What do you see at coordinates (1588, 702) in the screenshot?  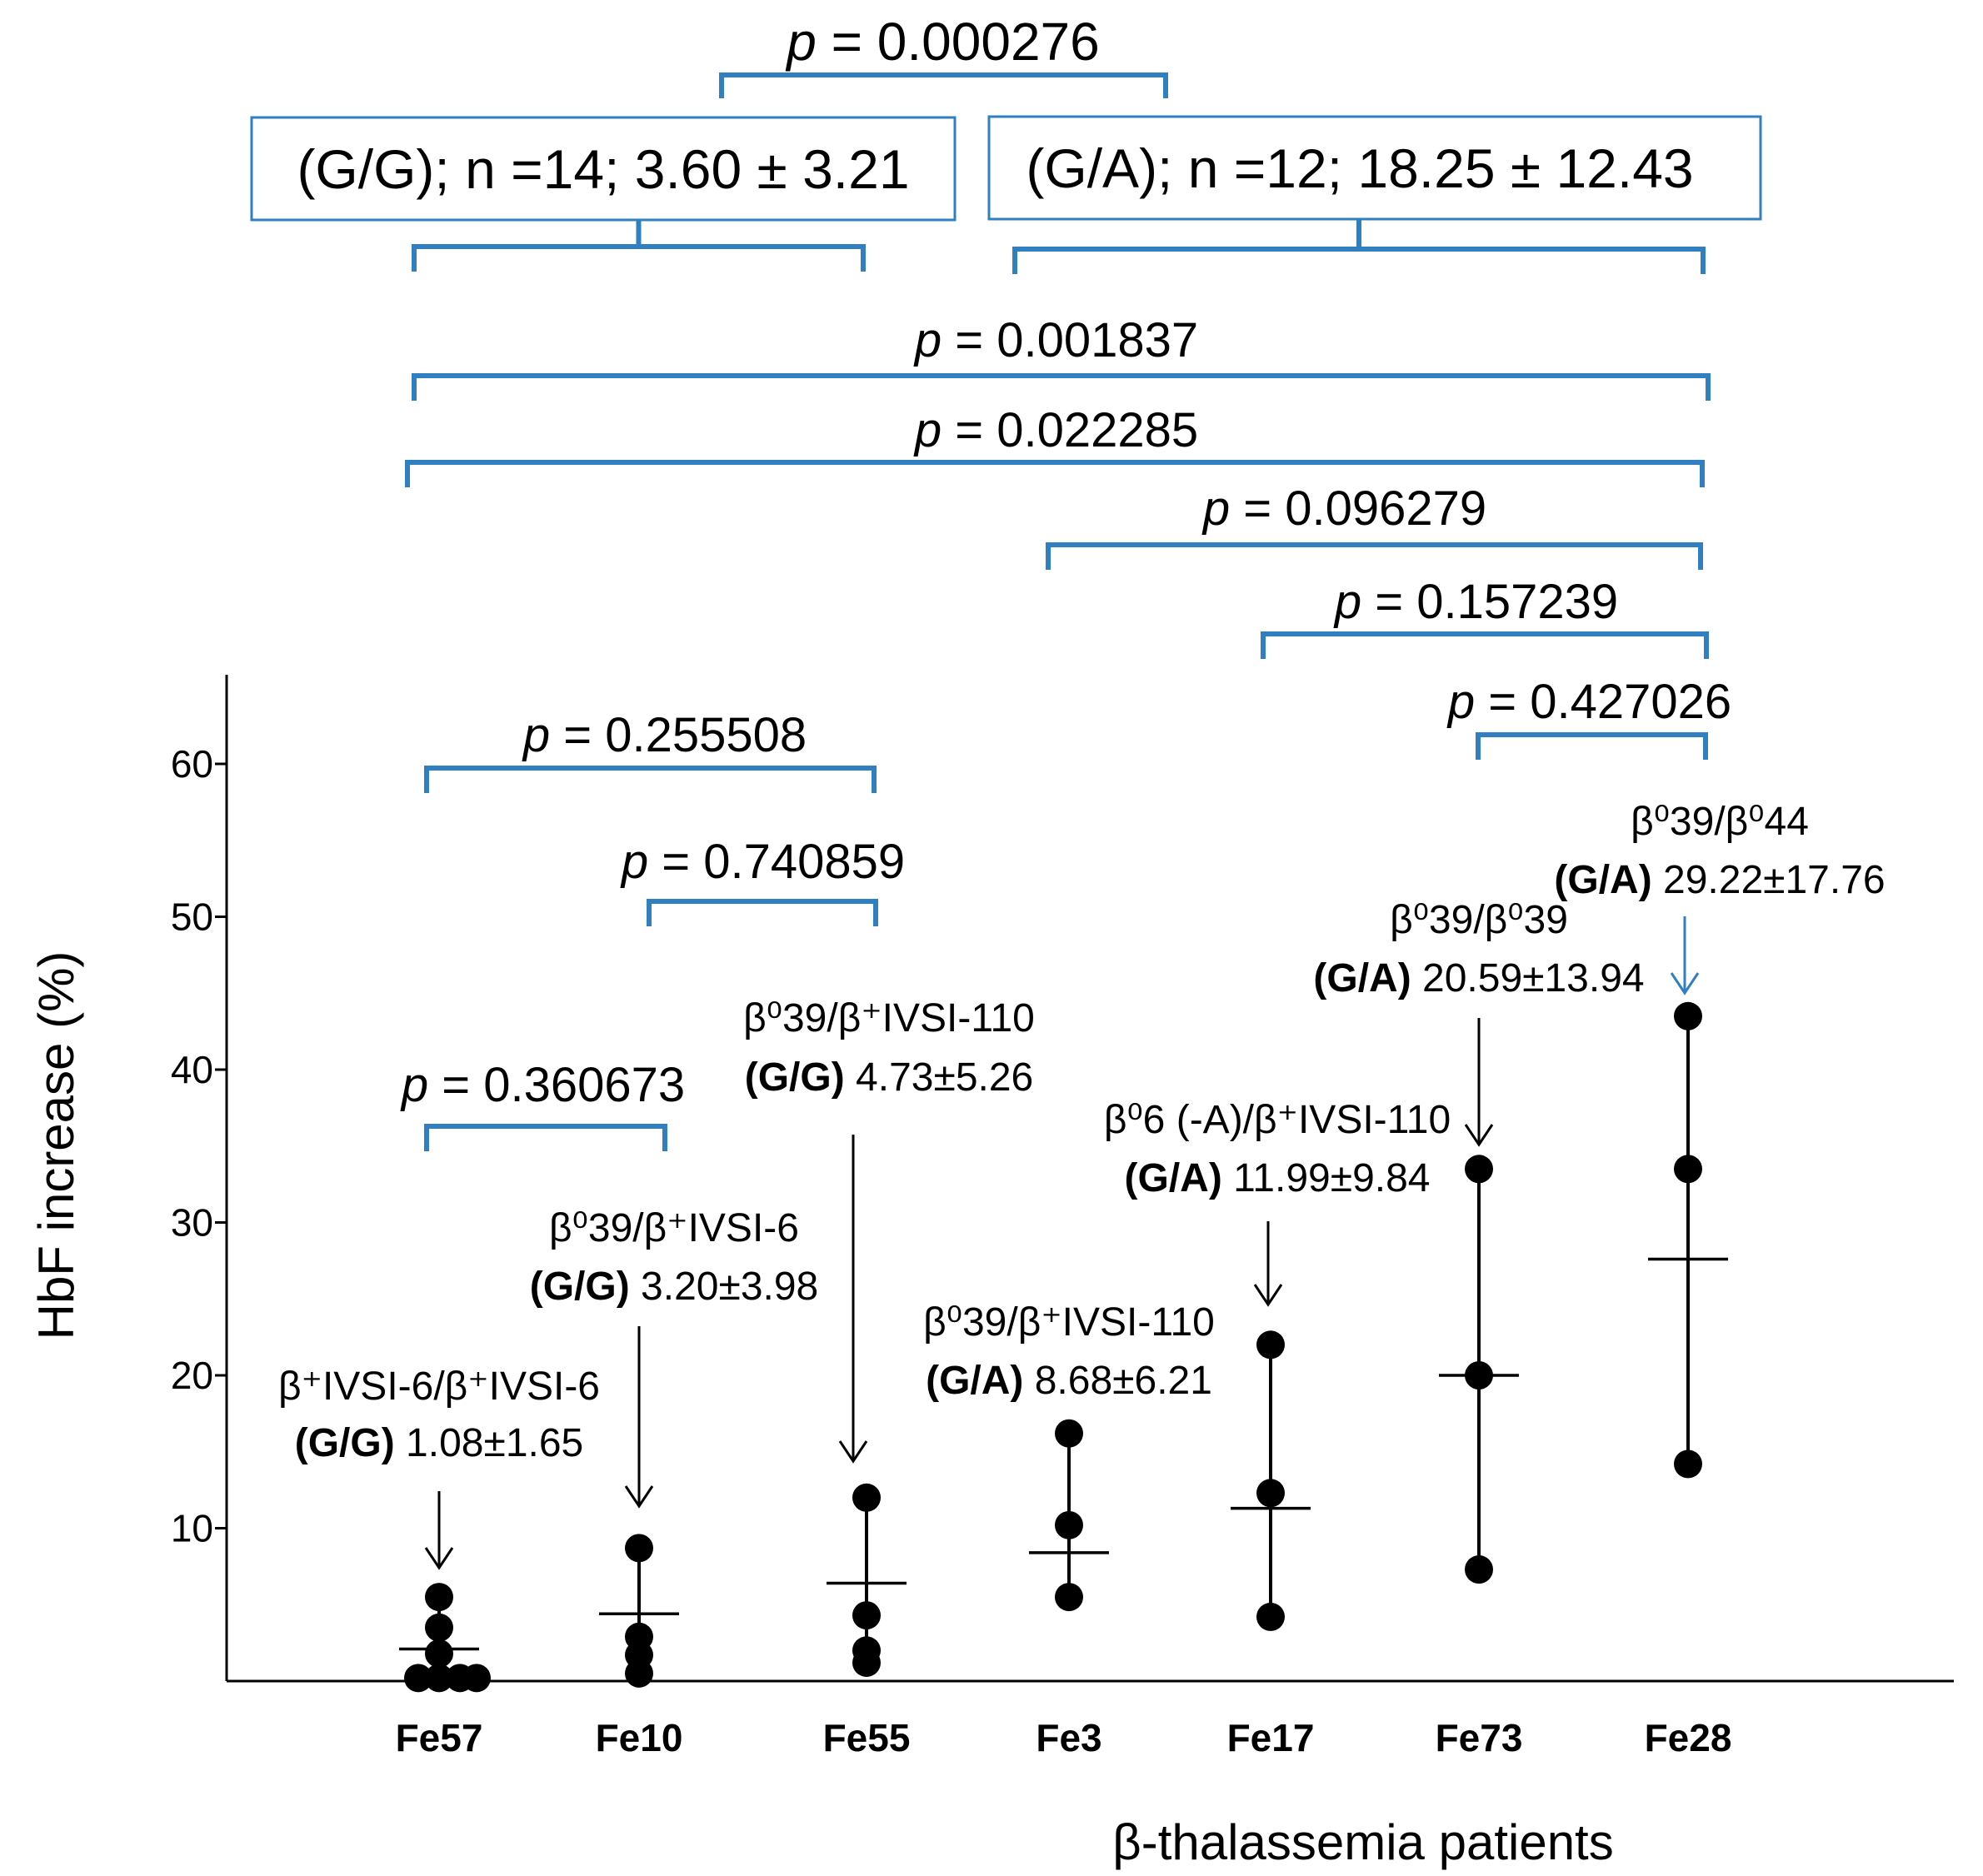 I see `p-value-3: p = 0.427026` at bounding box center [1588, 702].